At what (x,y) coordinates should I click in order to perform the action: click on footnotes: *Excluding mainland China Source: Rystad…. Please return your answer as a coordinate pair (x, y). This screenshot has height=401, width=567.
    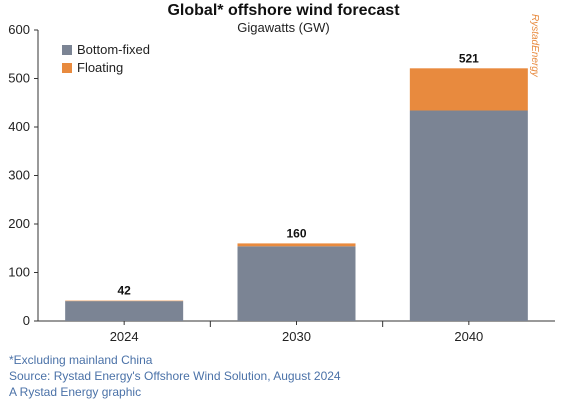
    Looking at the image, I should click on (175, 376).